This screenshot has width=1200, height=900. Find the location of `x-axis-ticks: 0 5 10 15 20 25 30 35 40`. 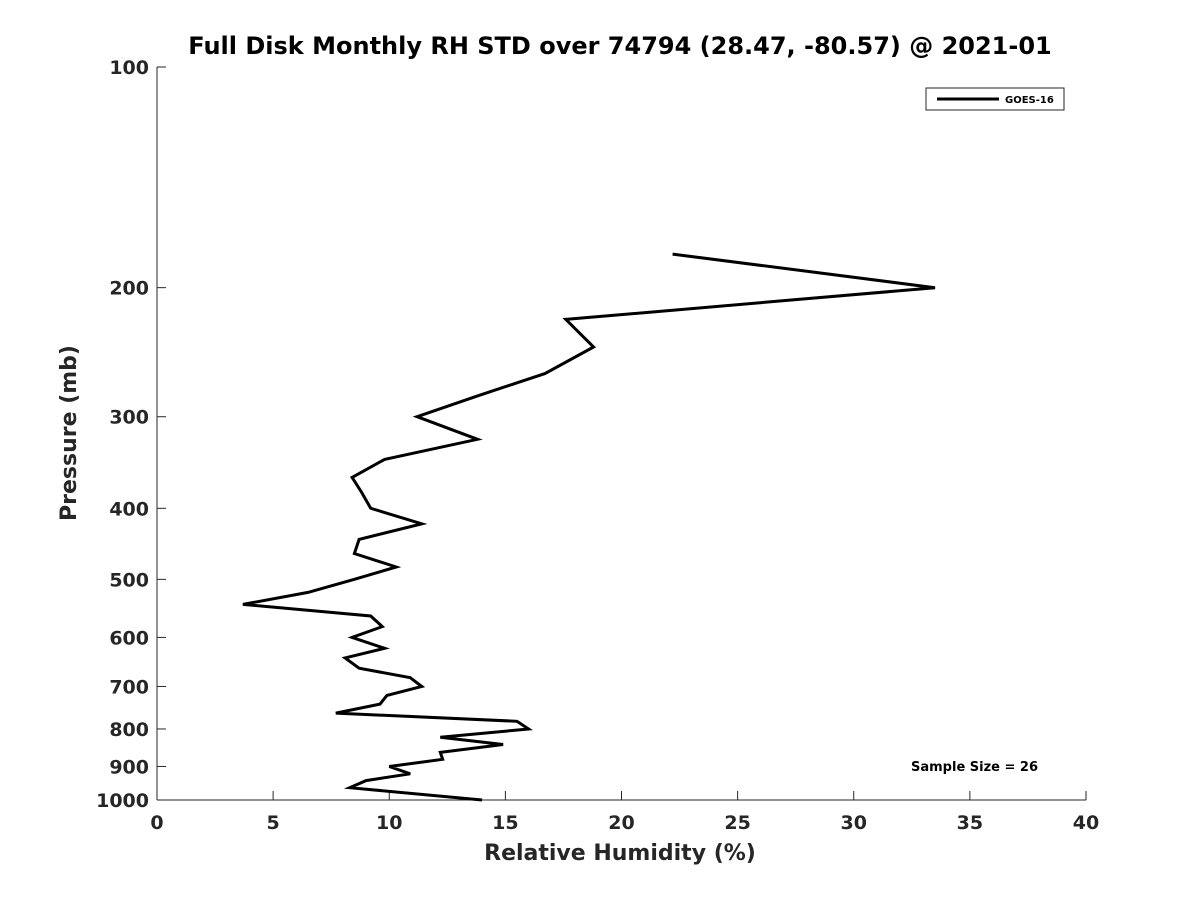

x-axis-ticks: 0 5 10 15 20 25 30 35 40 is located at coordinates (624, 812).